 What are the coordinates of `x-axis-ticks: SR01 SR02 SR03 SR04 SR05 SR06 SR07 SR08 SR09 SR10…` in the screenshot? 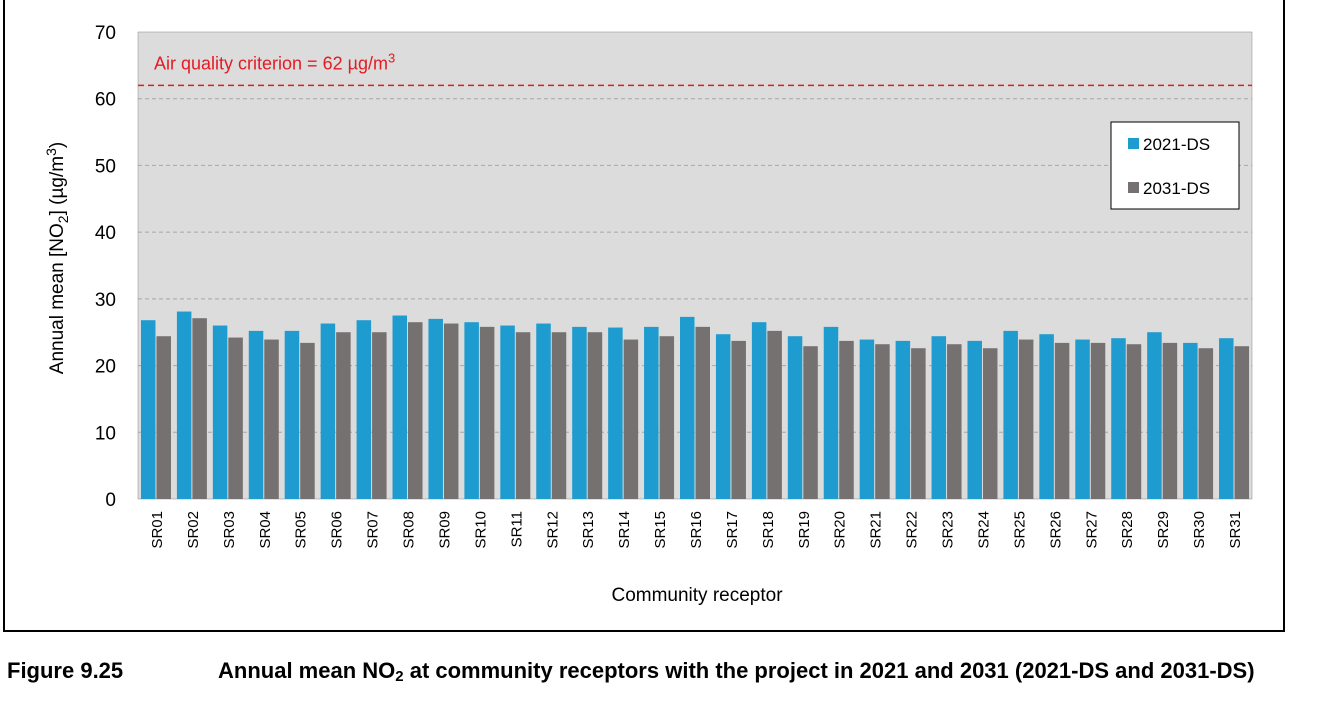 It's located at (696, 530).